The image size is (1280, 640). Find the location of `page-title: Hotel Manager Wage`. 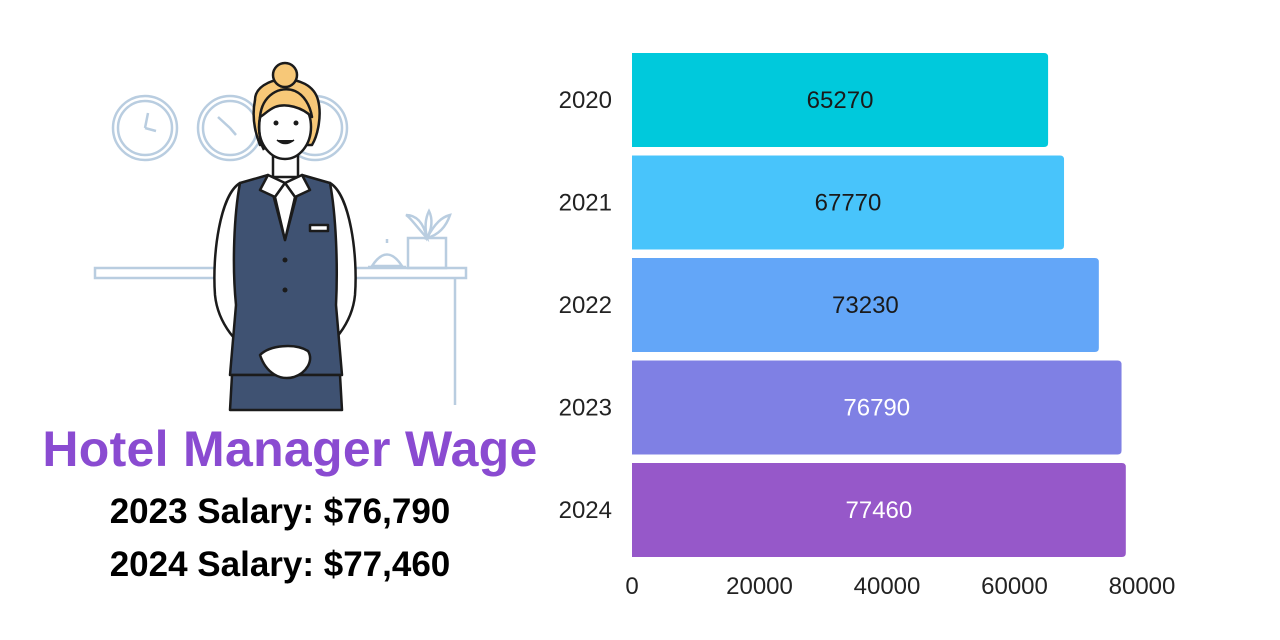

page-title: Hotel Manager Wage is located at coordinates (290, 449).